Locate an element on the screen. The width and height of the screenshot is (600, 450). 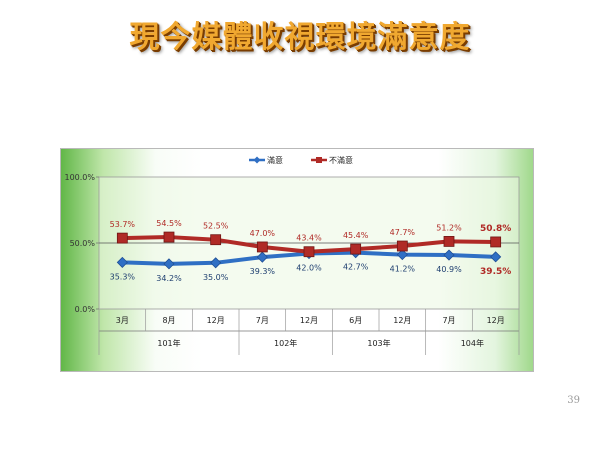
data-label: 54.5% is located at coordinates (169, 223).